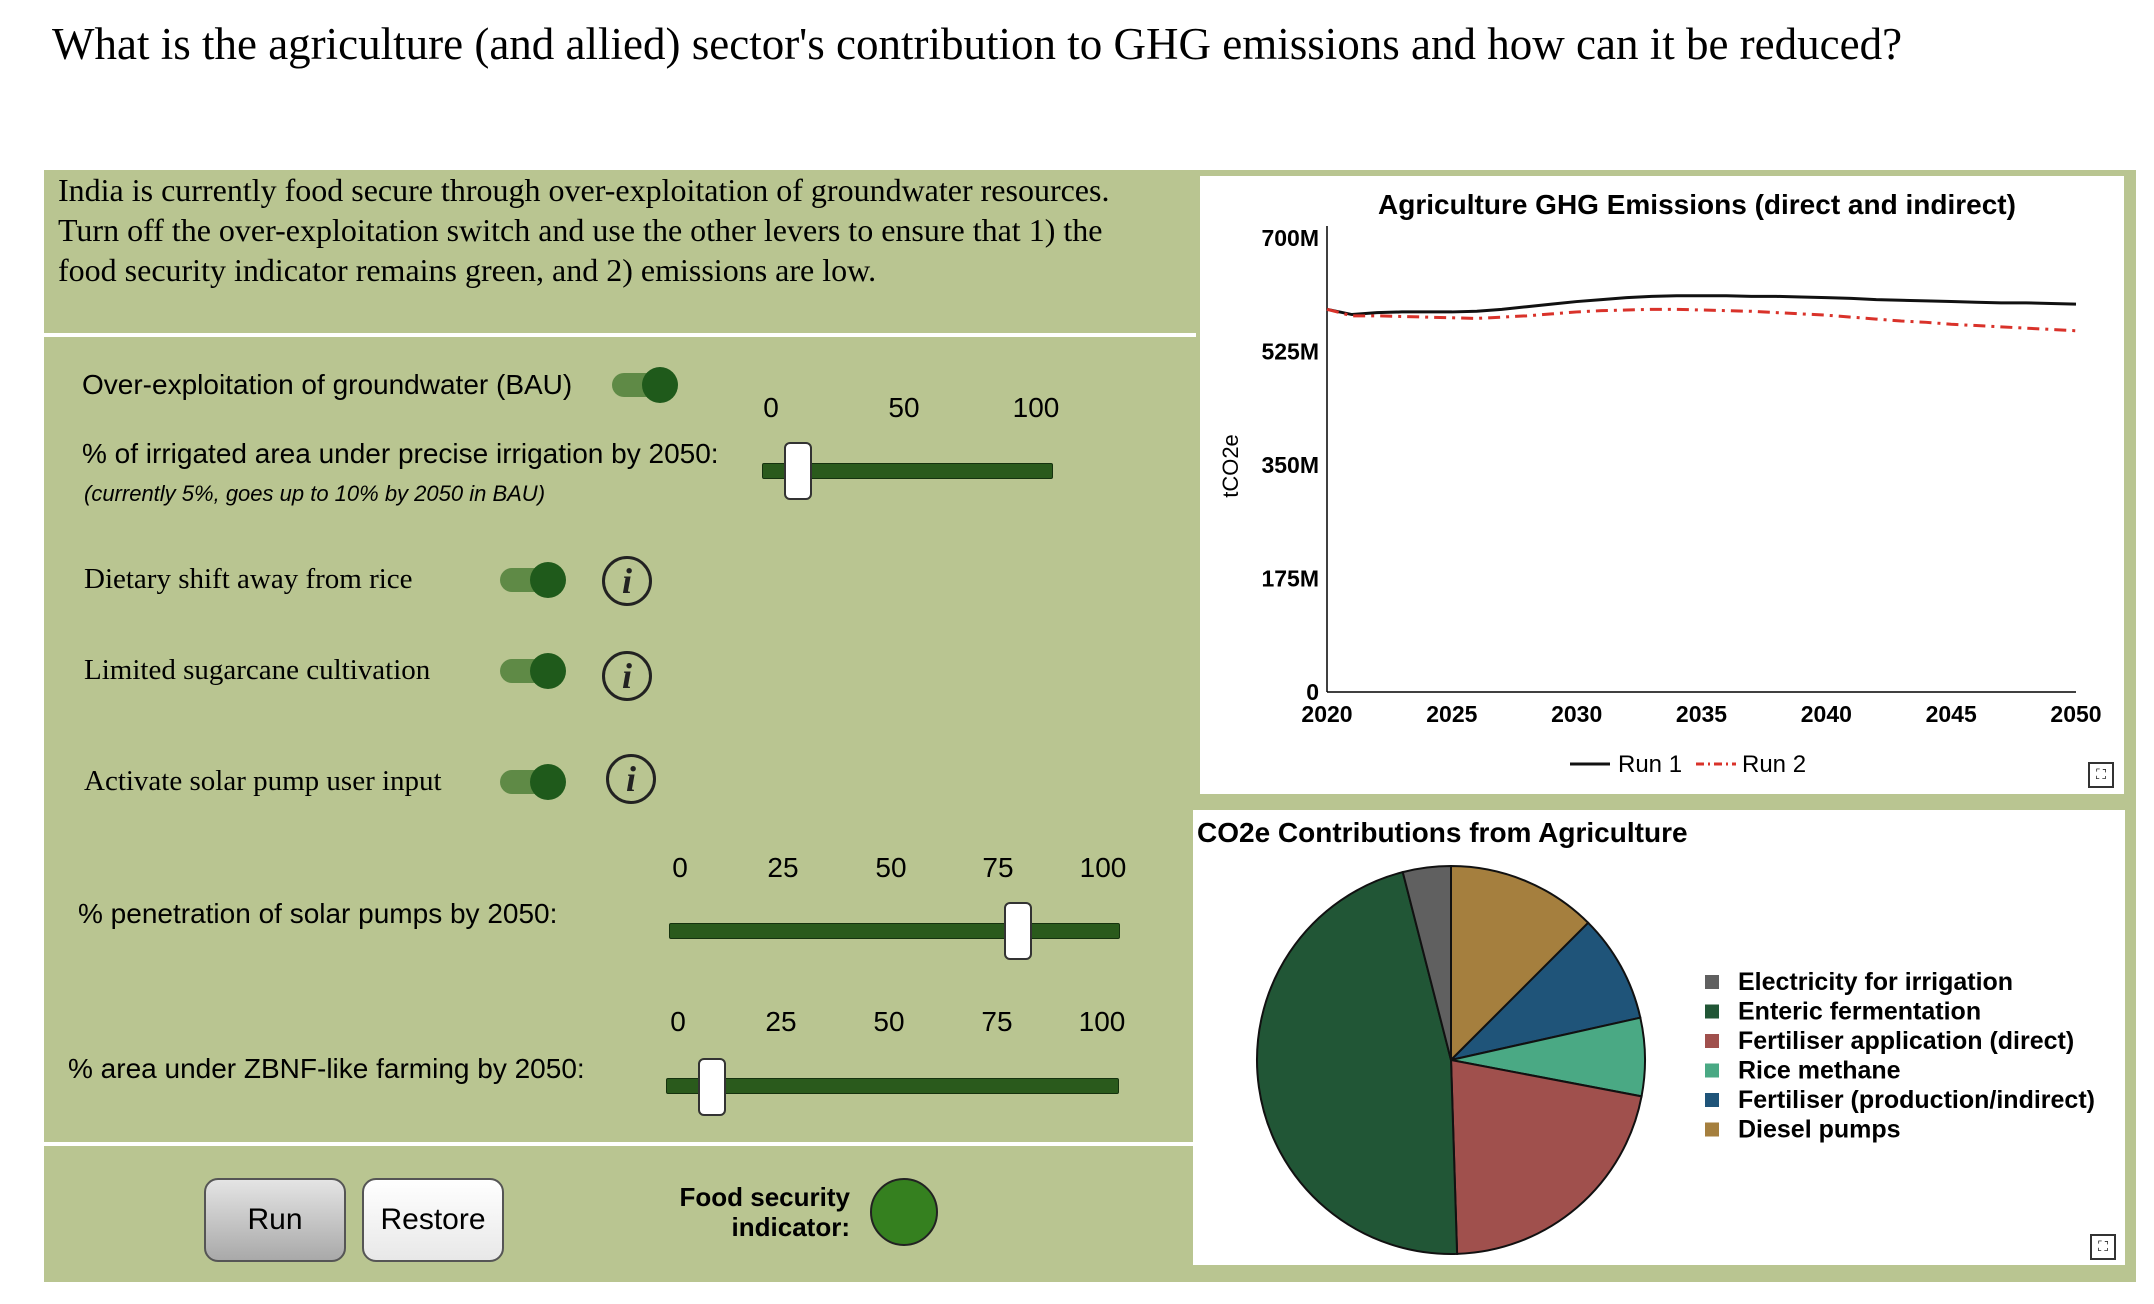  What do you see at coordinates (433, 1220) in the screenshot?
I see `restore-button: Restore` at bounding box center [433, 1220].